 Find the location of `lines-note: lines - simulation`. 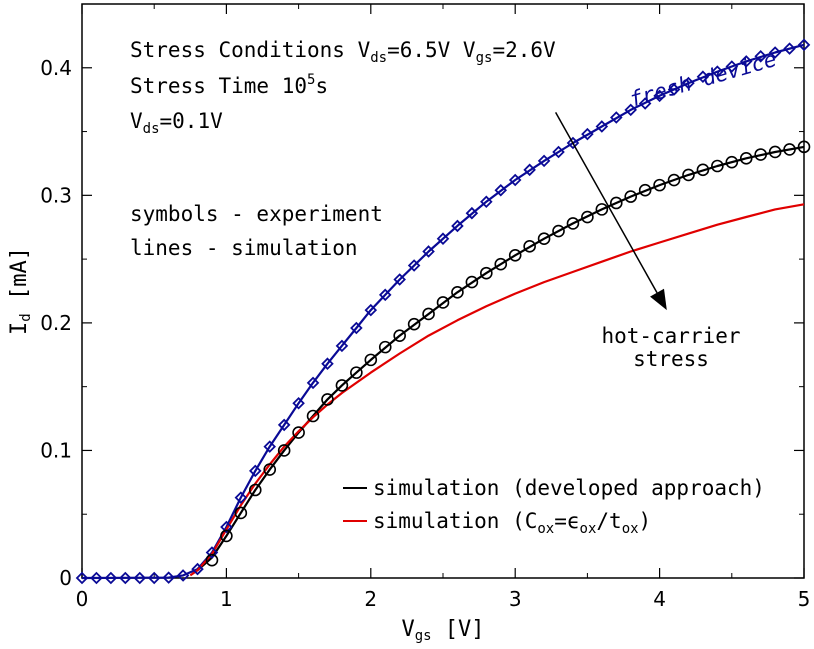

lines-note: lines - simulation is located at coordinates (244, 248).